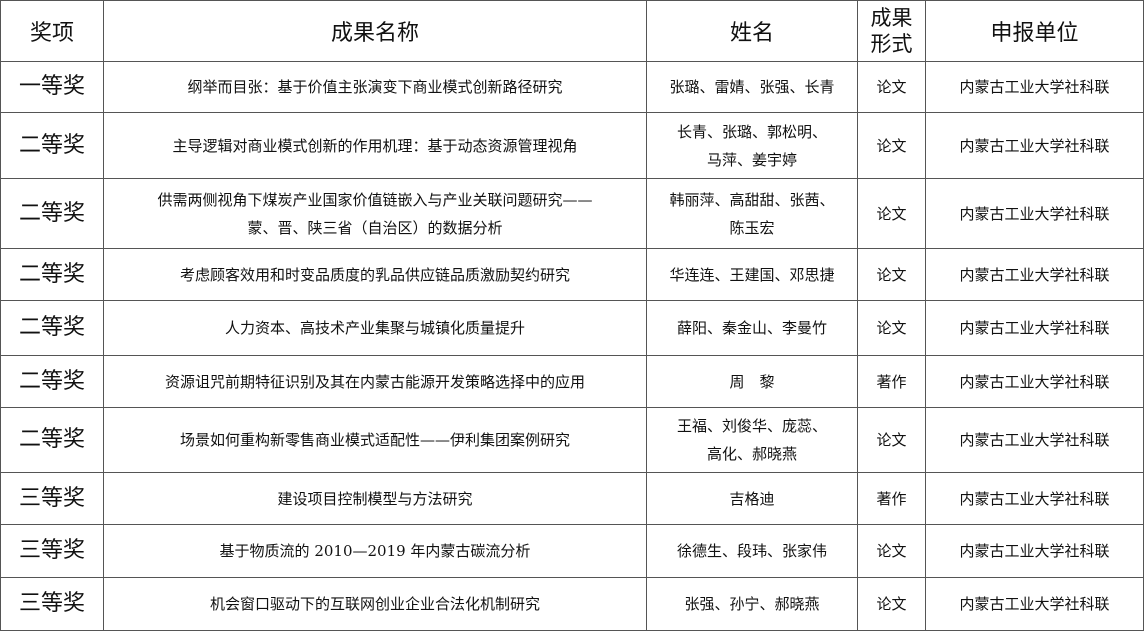 The height and width of the screenshot is (631, 1146). I want to click on cell-names: 韩丽萍、高甜甜、张茜、 陈玉宏, so click(752, 213).